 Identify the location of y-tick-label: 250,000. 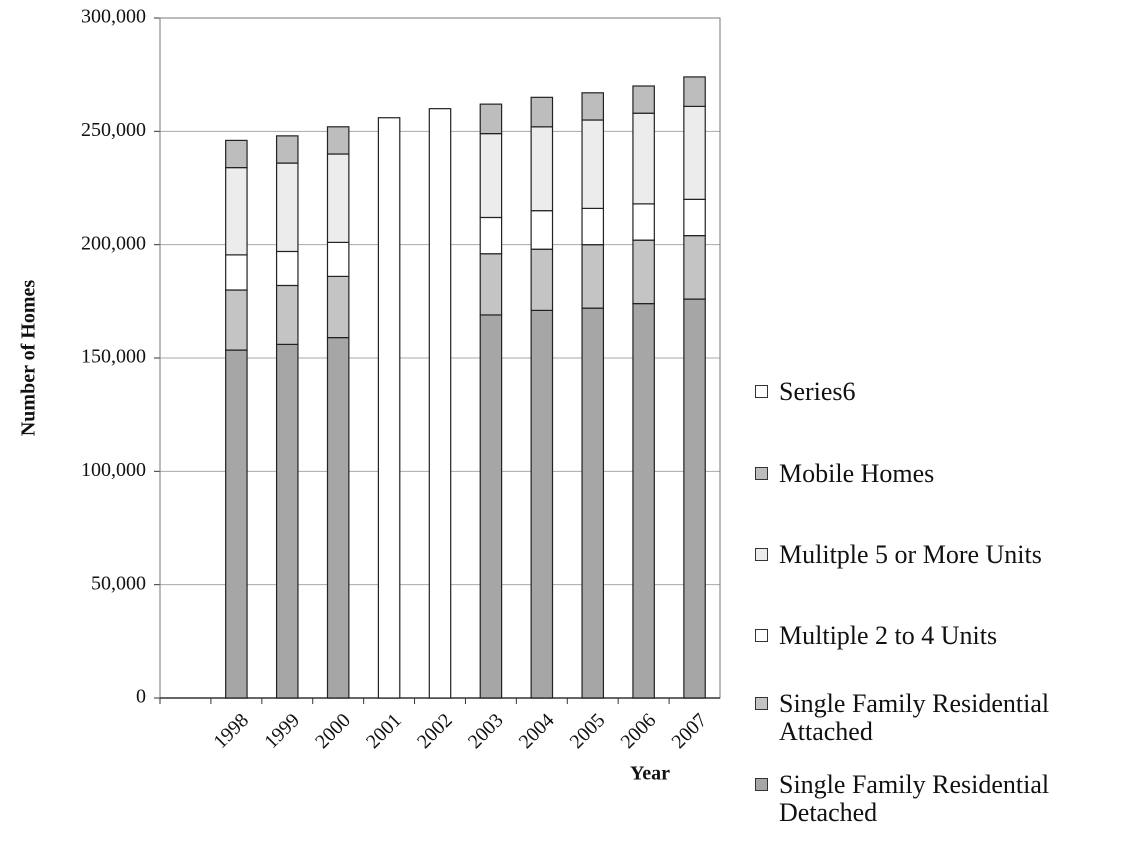
(113, 130).